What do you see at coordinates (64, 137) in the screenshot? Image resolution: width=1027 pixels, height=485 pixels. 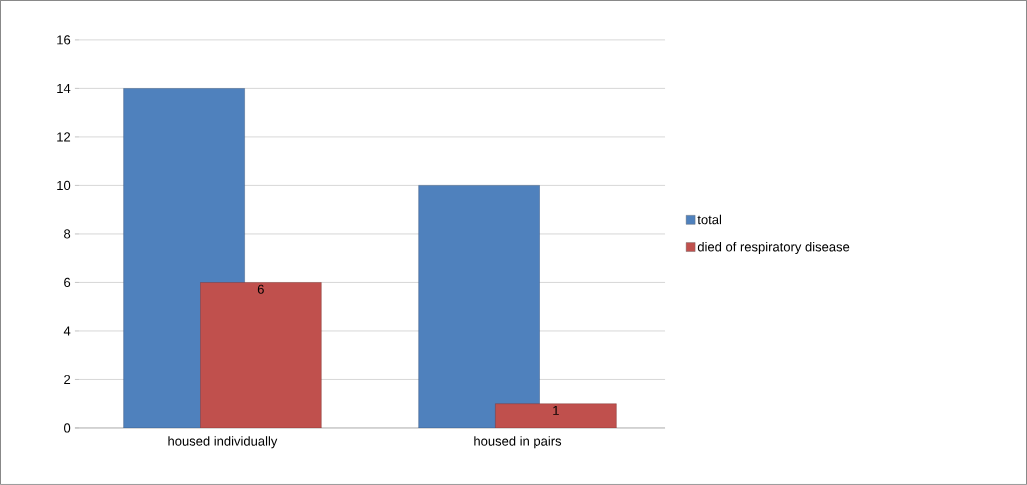 I see `y-tick-label: 12` at bounding box center [64, 137].